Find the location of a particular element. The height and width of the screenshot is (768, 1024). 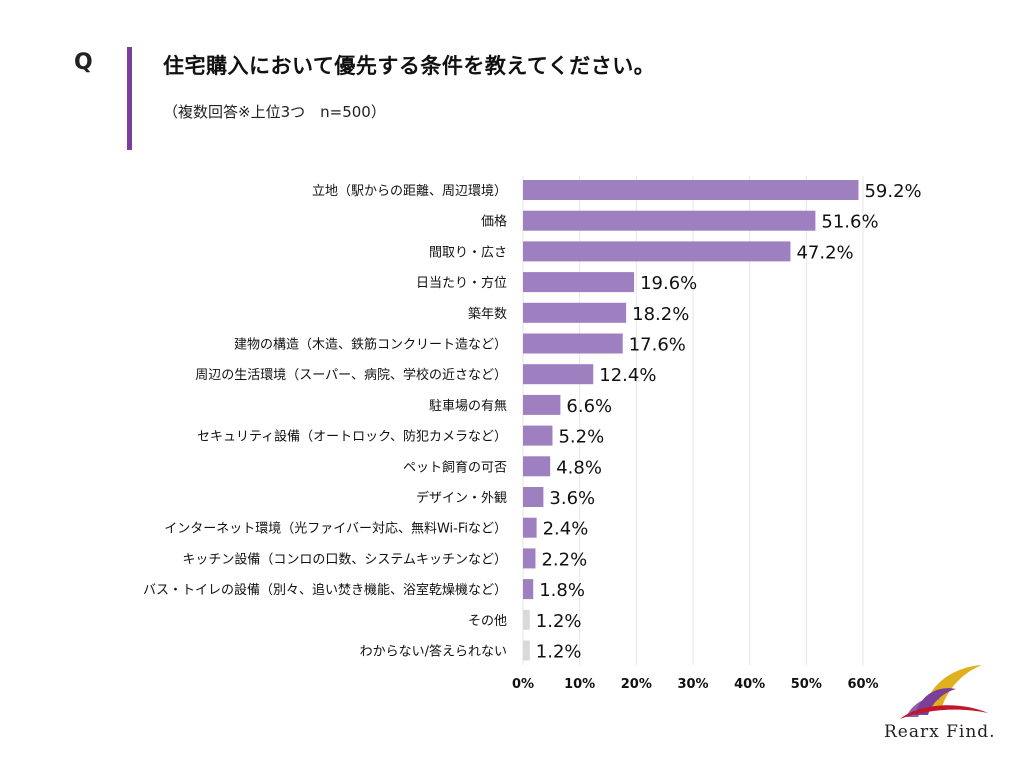

x-axis-ticks: 0% 10% 20% 30% 40% 50% 60% is located at coordinates (695, 684).